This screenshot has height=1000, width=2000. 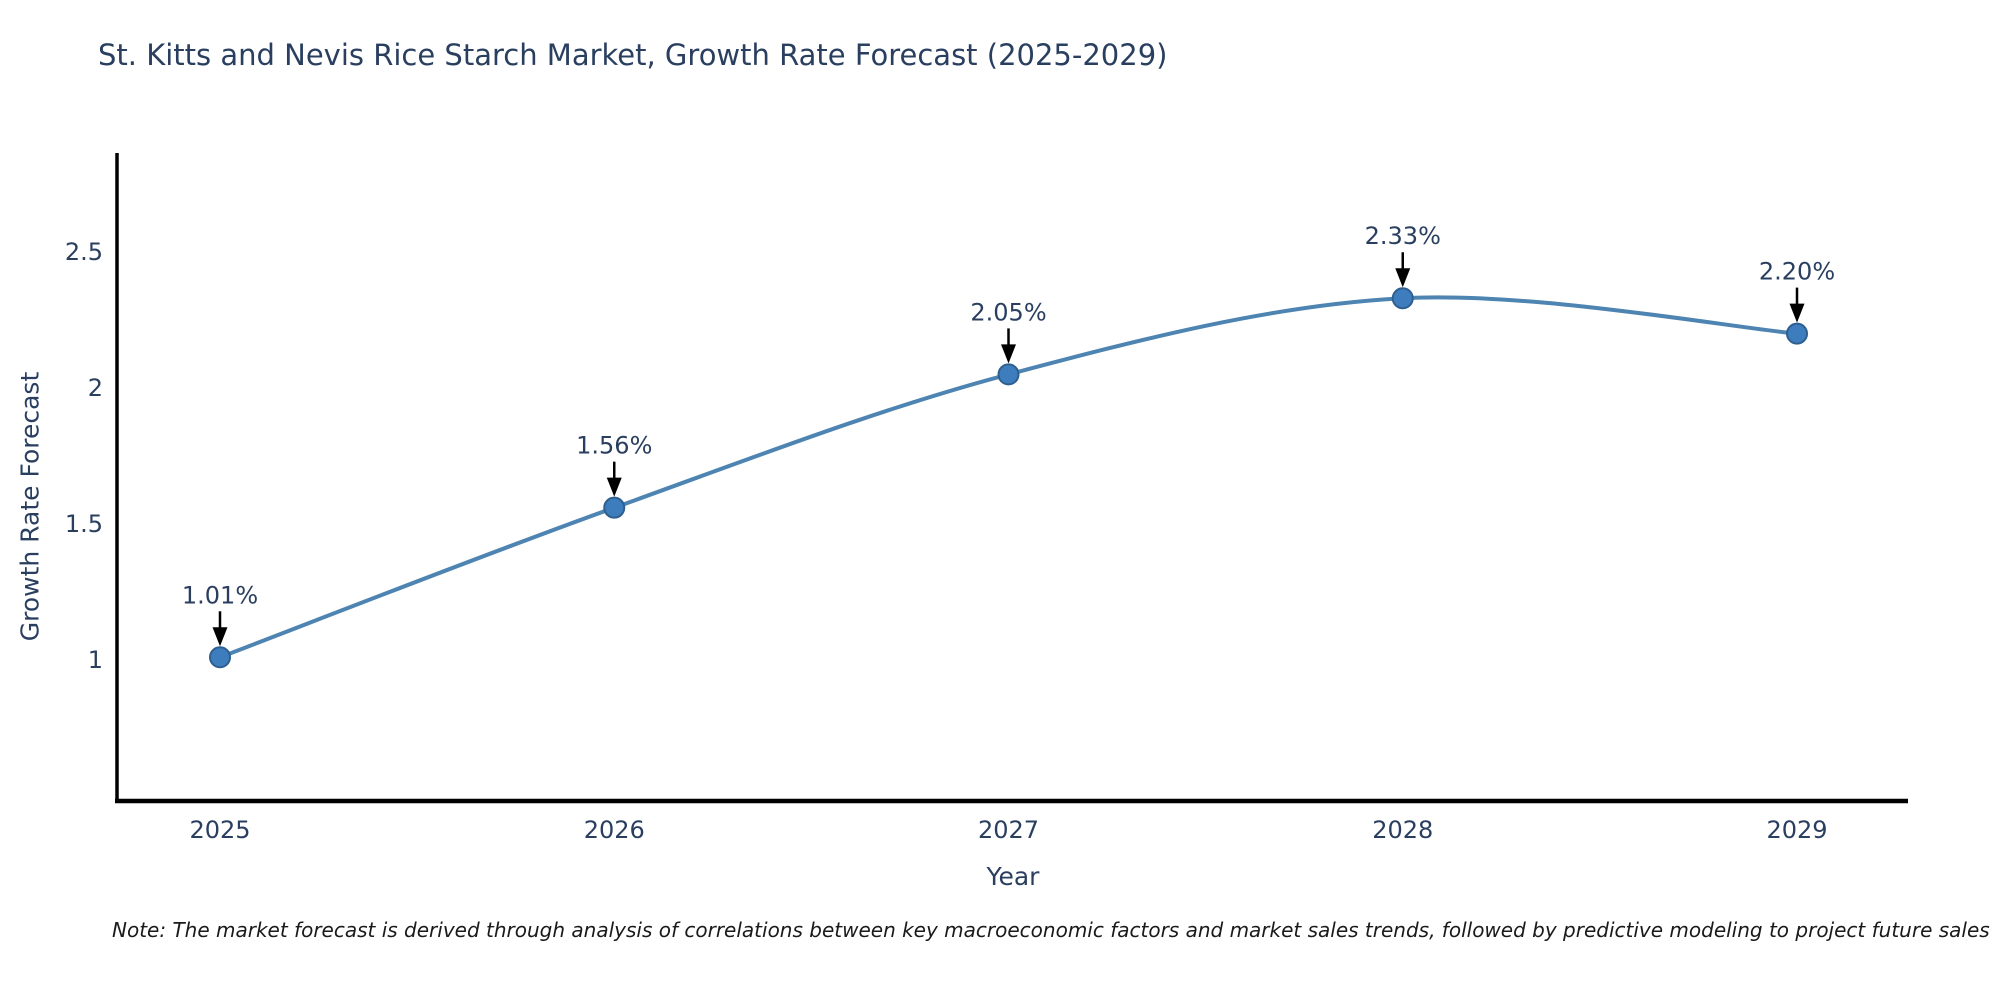 I want to click on annotation-label: 1.01%, so click(x=220, y=595).